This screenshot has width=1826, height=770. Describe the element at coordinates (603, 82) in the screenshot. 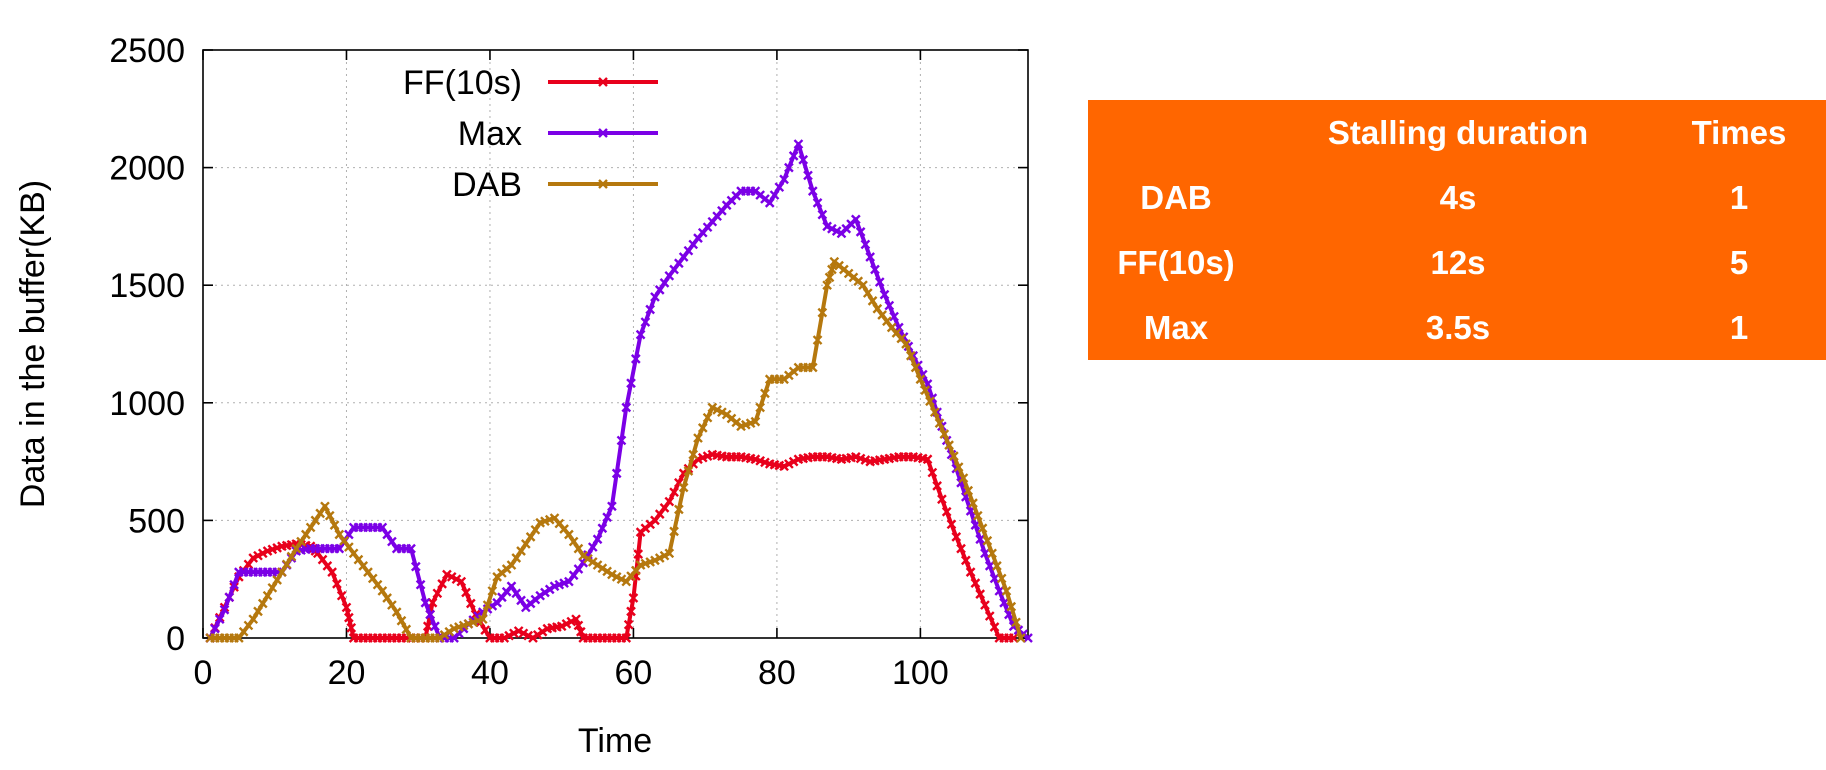

I see `legend-marker-ff-10s` at that location.